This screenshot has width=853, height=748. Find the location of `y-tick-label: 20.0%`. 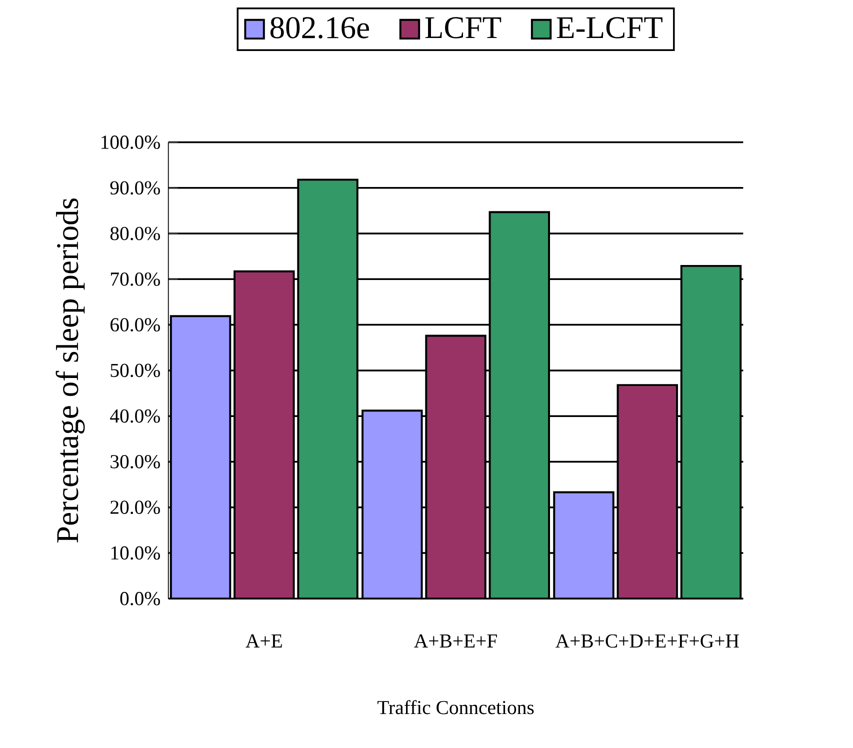

y-tick-label: 20.0% is located at coordinates (135, 507).